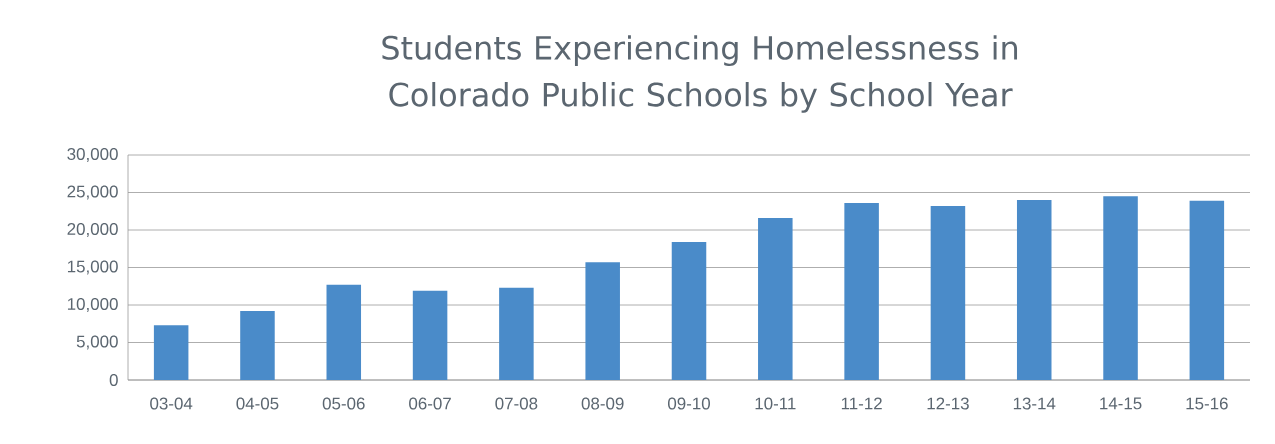 The image size is (1275, 444). What do you see at coordinates (700, 74) in the screenshot?
I see `chart-title: Students Experiencing Homelessness in Colorado Public Schools by School Year` at bounding box center [700, 74].